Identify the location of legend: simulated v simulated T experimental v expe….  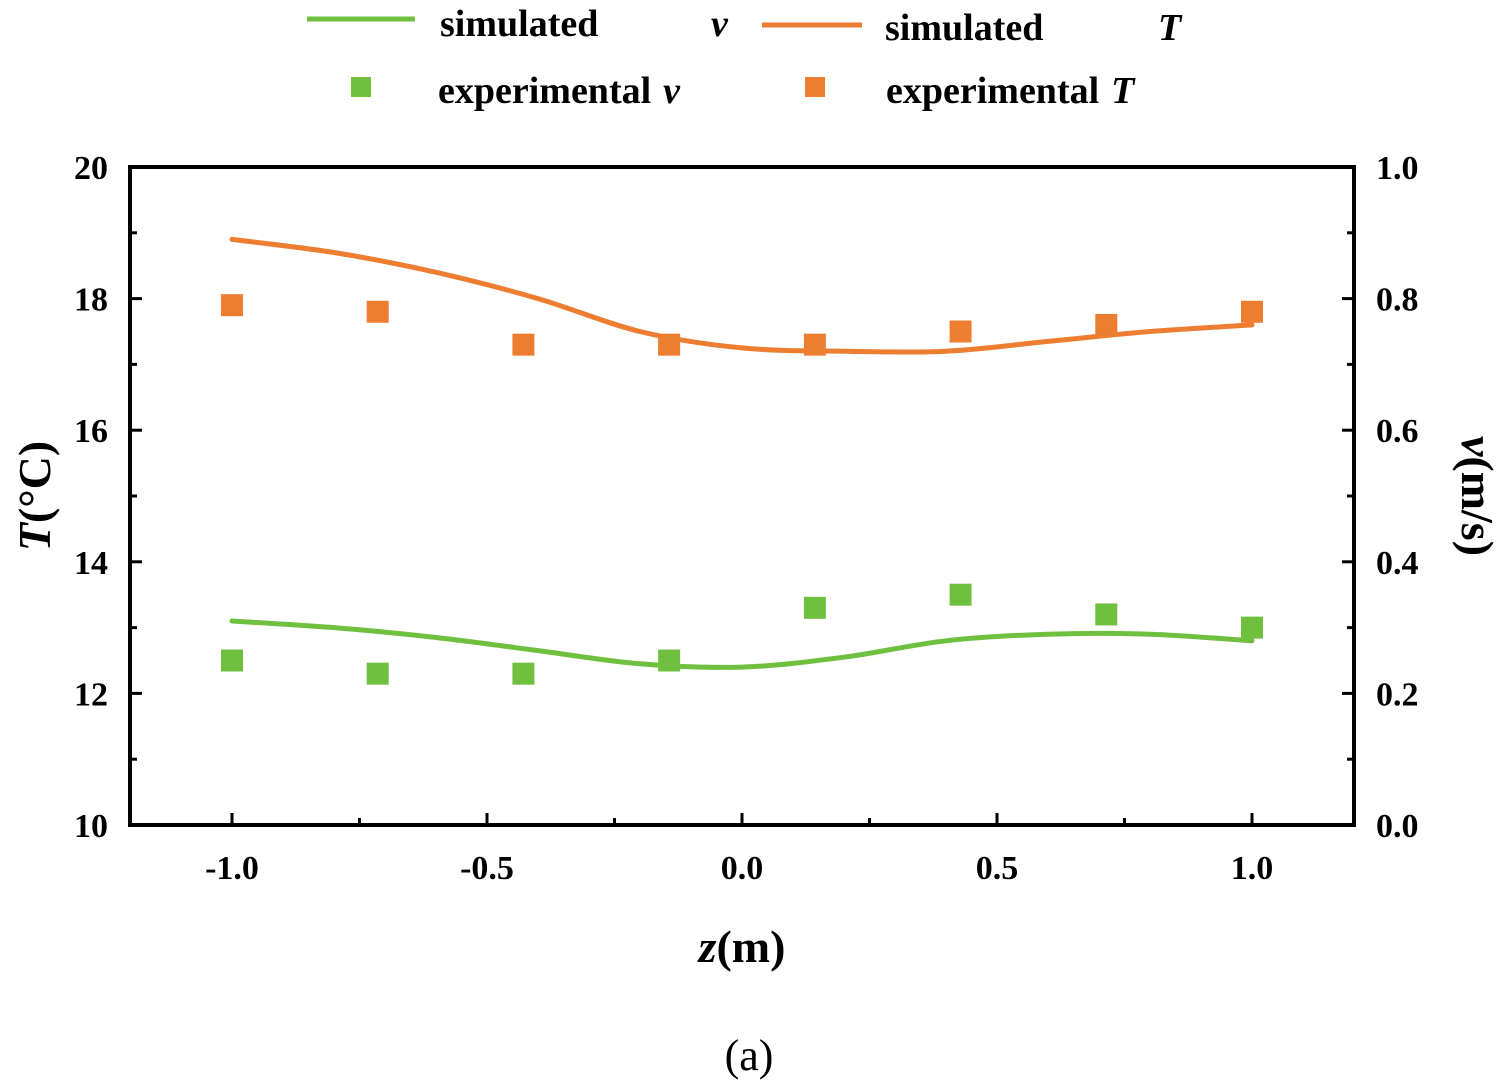
(745, 57).